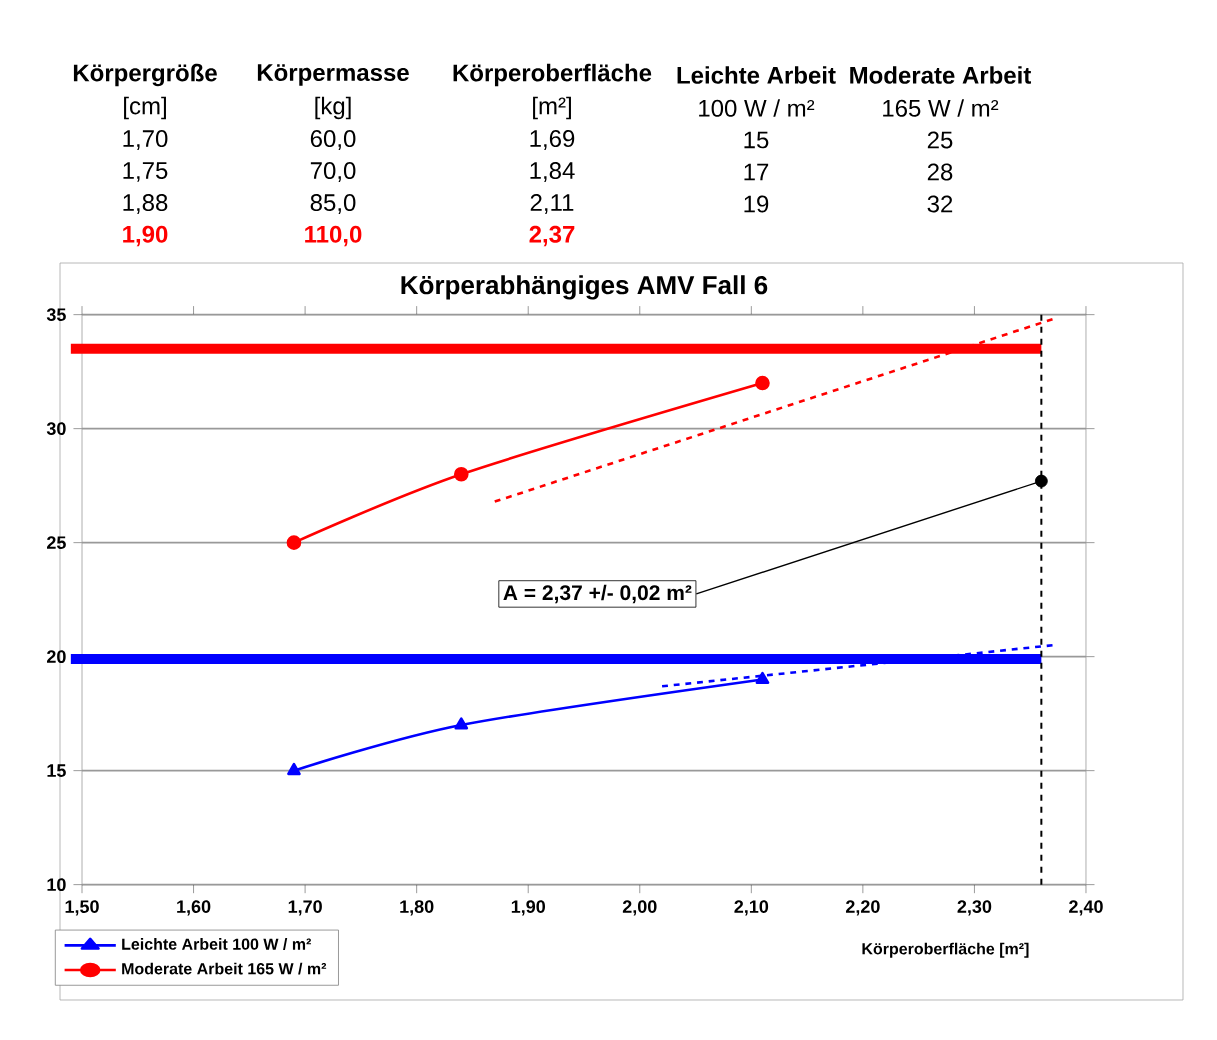 The height and width of the screenshot is (1040, 1217). What do you see at coordinates (56, 543) in the screenshot?
I see `y-tick-label: 25` at bounding box center [56, 543].